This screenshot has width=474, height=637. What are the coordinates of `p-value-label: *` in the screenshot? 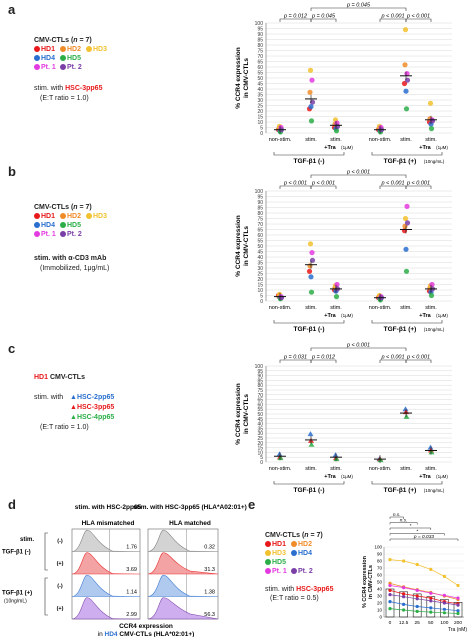 It's located at (410, 526).